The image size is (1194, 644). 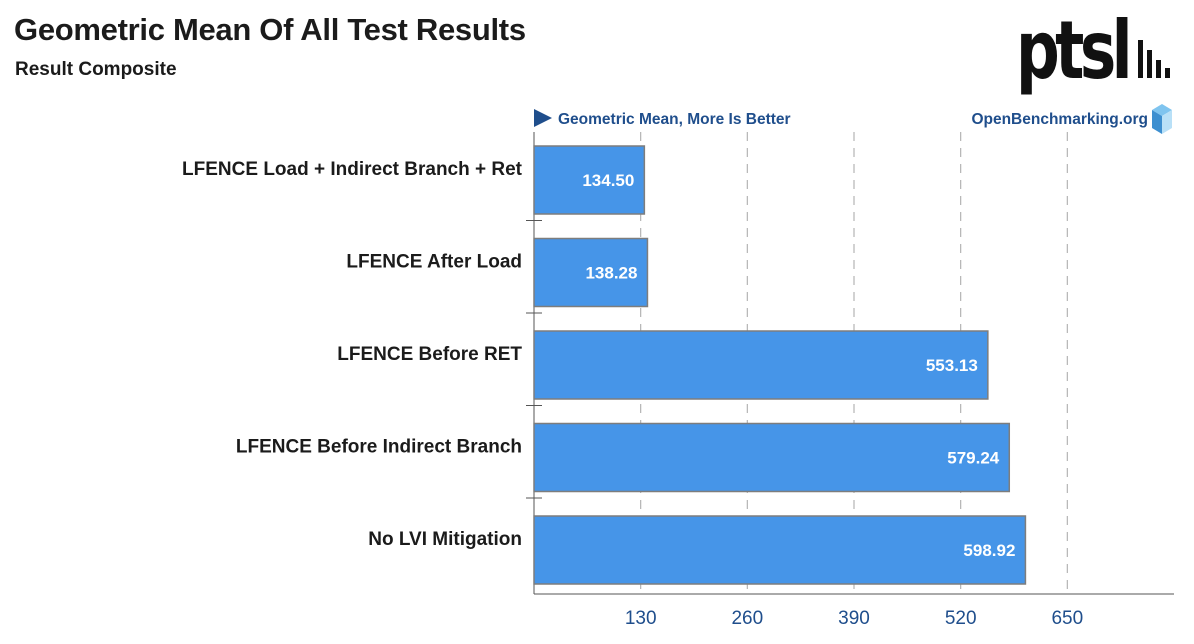 I want to click on source-label: OpenBenchmarking.org, so click(x=1059, y=119).